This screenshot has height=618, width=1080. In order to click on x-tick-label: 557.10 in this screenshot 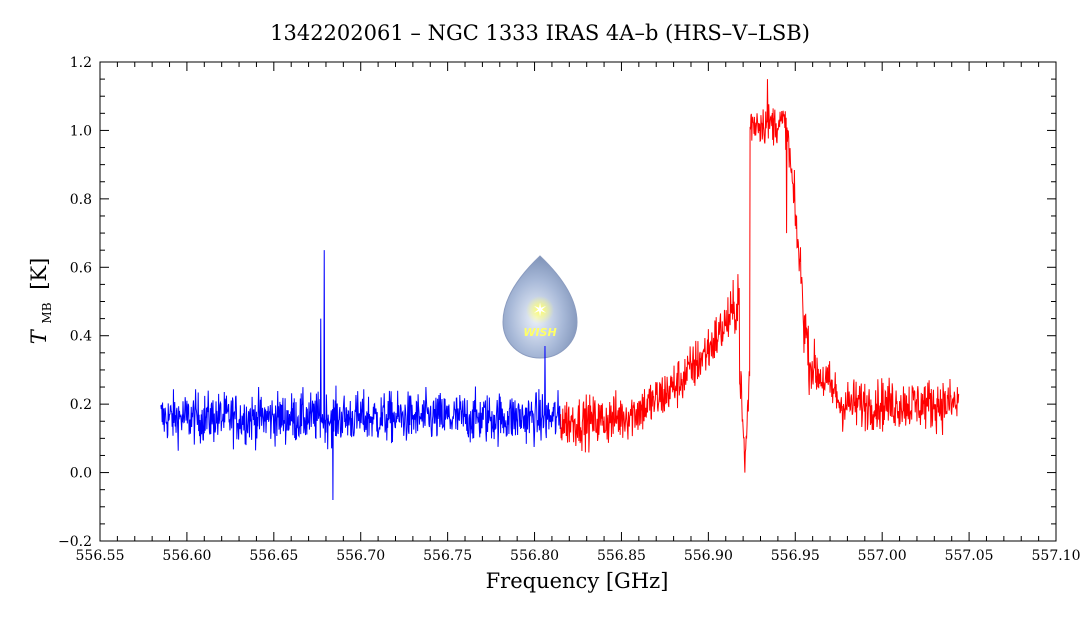, I will do `click(1056, 556)`.